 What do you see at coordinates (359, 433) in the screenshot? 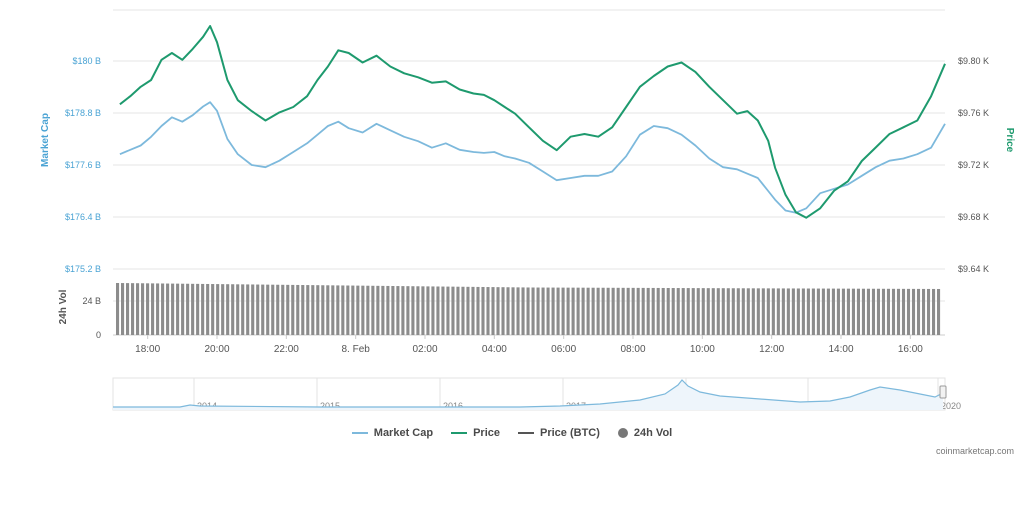
I see `market-cap-line-icon` at bounding box center [359, 433].